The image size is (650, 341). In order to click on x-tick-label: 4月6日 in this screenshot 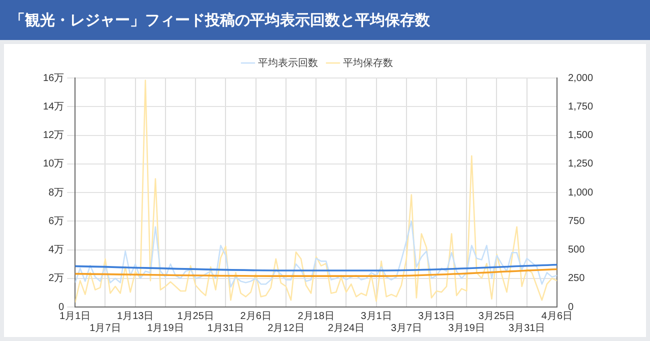, I will do `click(557, 316)`.